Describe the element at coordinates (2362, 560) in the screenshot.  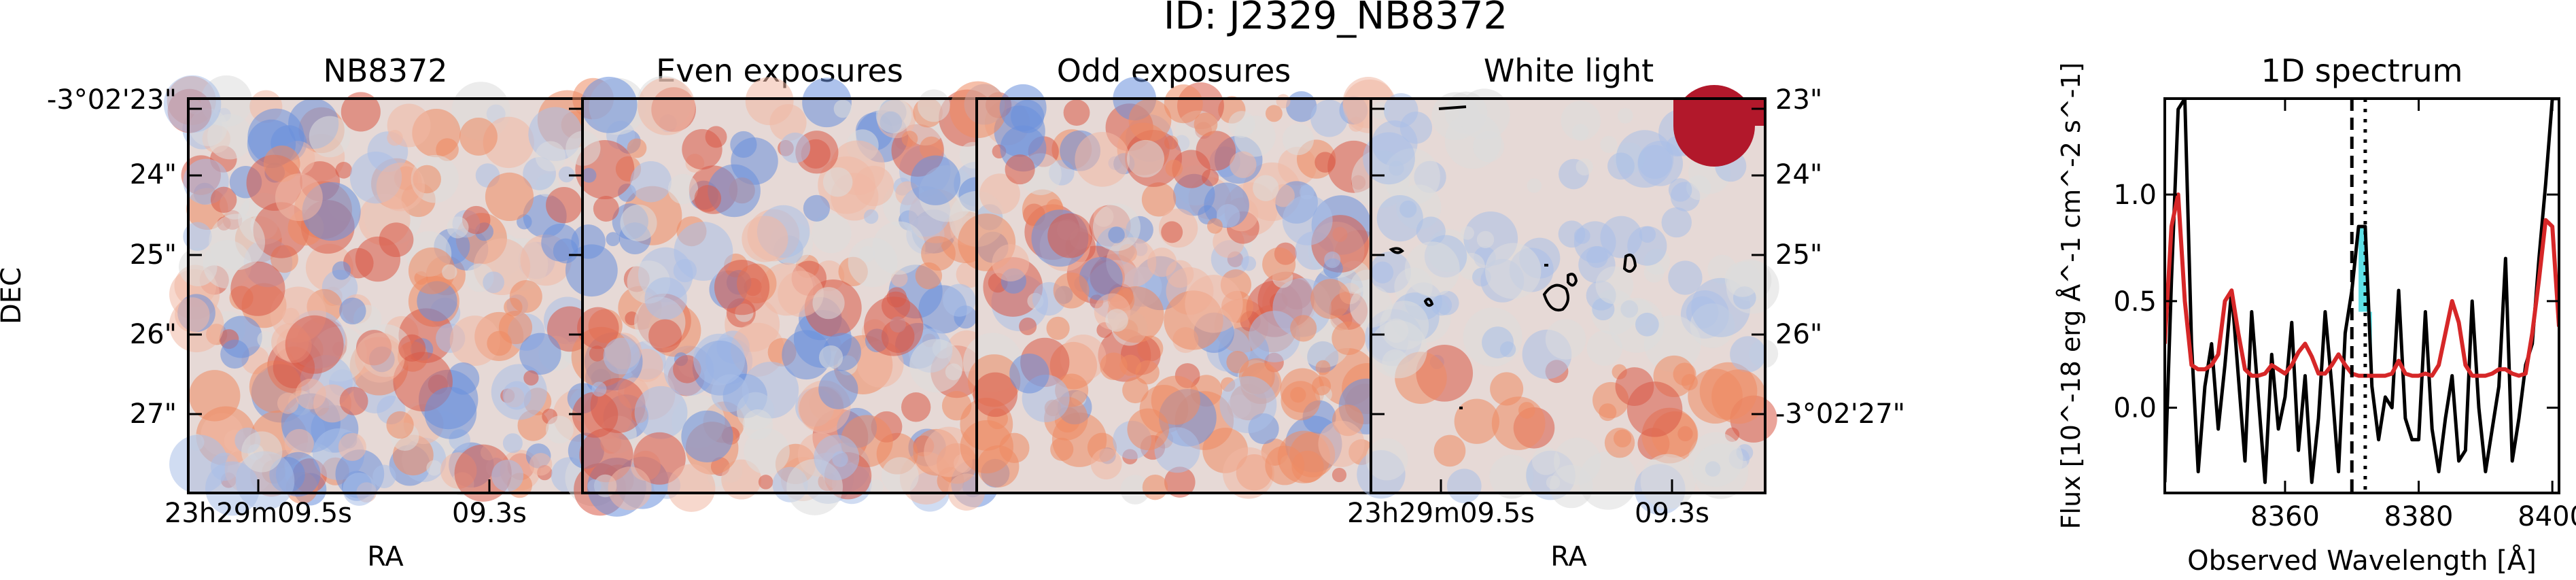
I see `spectrum-xlabel: Observed Wavelength [Å]` at that location.